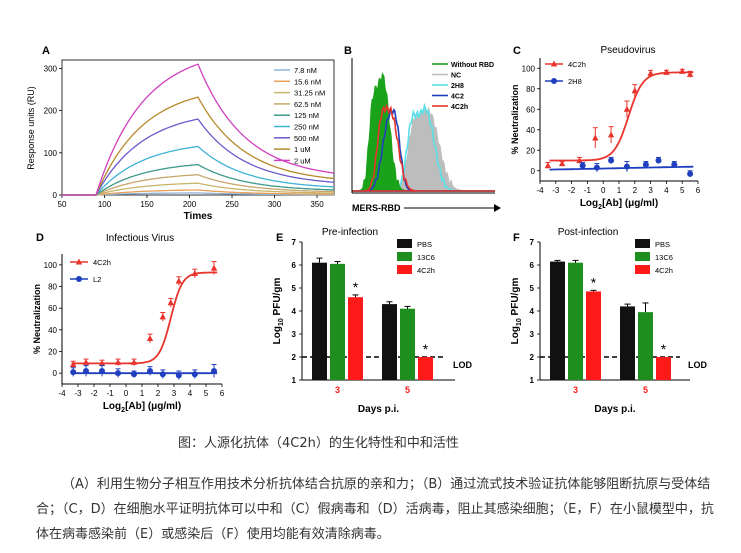 This screenshot has height=553, width=741. Describe the element at coordinates (294, 334) in the screenshot. I see `y-tick-label: 3` at that location.